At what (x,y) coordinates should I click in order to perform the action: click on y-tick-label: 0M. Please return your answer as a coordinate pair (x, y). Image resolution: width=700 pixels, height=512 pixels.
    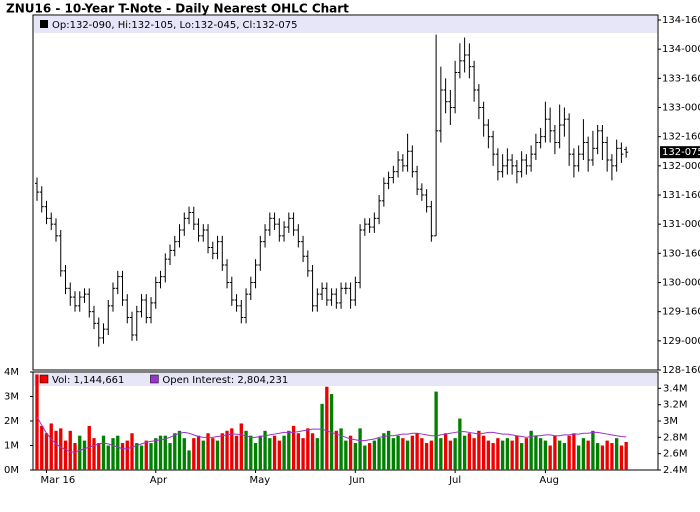
    Looking at the image, I should click on (11, 470).